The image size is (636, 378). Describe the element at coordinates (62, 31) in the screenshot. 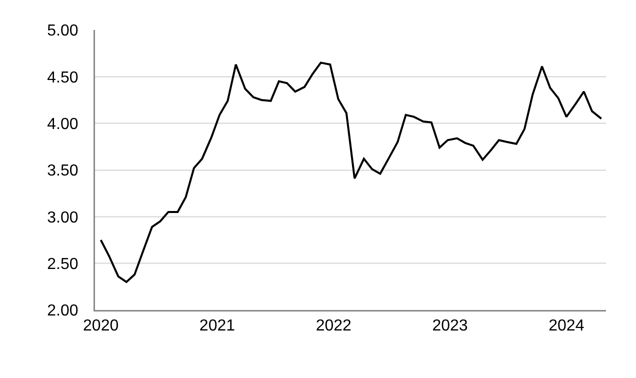

I see `y-tick-label: 5.00` at that location.